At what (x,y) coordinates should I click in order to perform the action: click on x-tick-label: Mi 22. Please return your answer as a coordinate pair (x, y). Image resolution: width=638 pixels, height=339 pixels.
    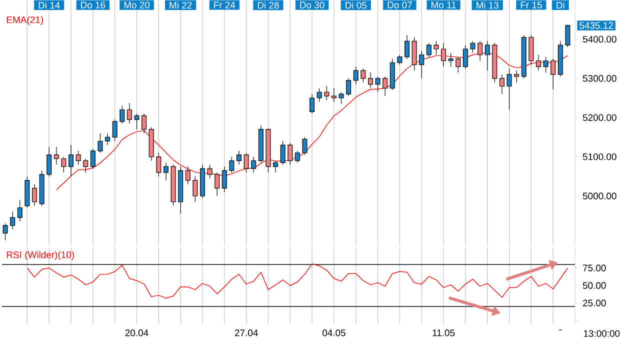
    Looking at the image, I should click on (181, 5).